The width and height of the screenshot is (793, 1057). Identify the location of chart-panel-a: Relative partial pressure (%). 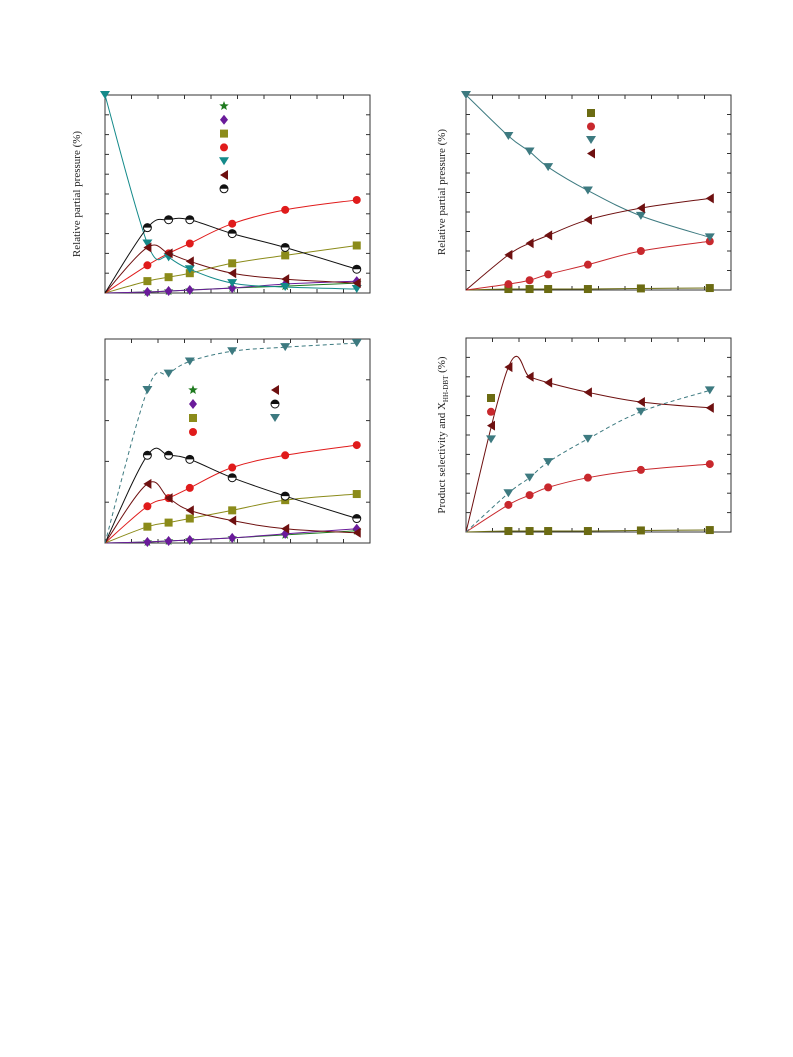
(221, 194).